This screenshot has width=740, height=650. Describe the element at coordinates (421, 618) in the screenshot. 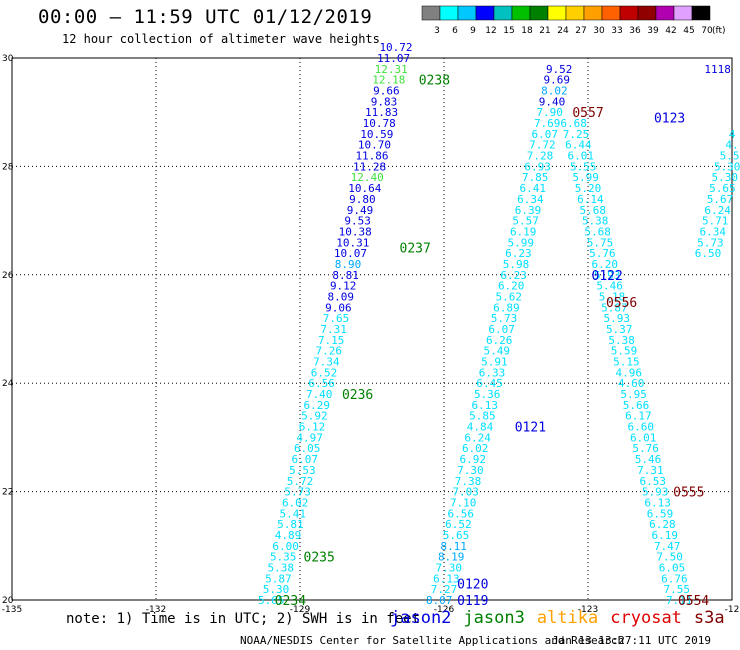

I see `legend-jason2: jason2` at that location.